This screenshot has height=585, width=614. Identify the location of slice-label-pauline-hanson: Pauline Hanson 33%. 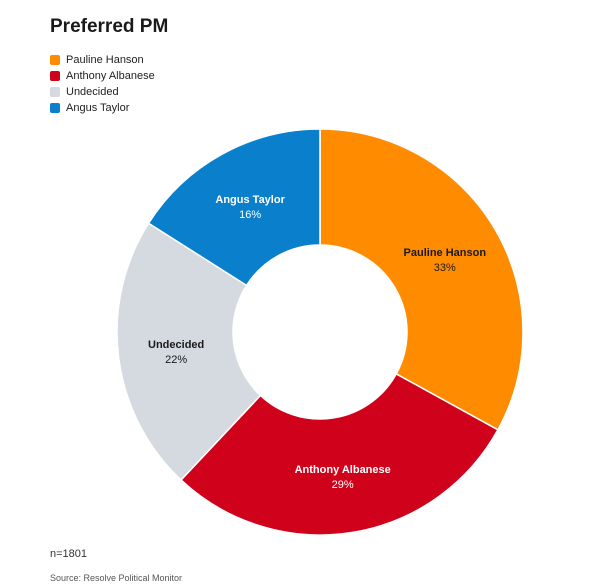
(445, 260).